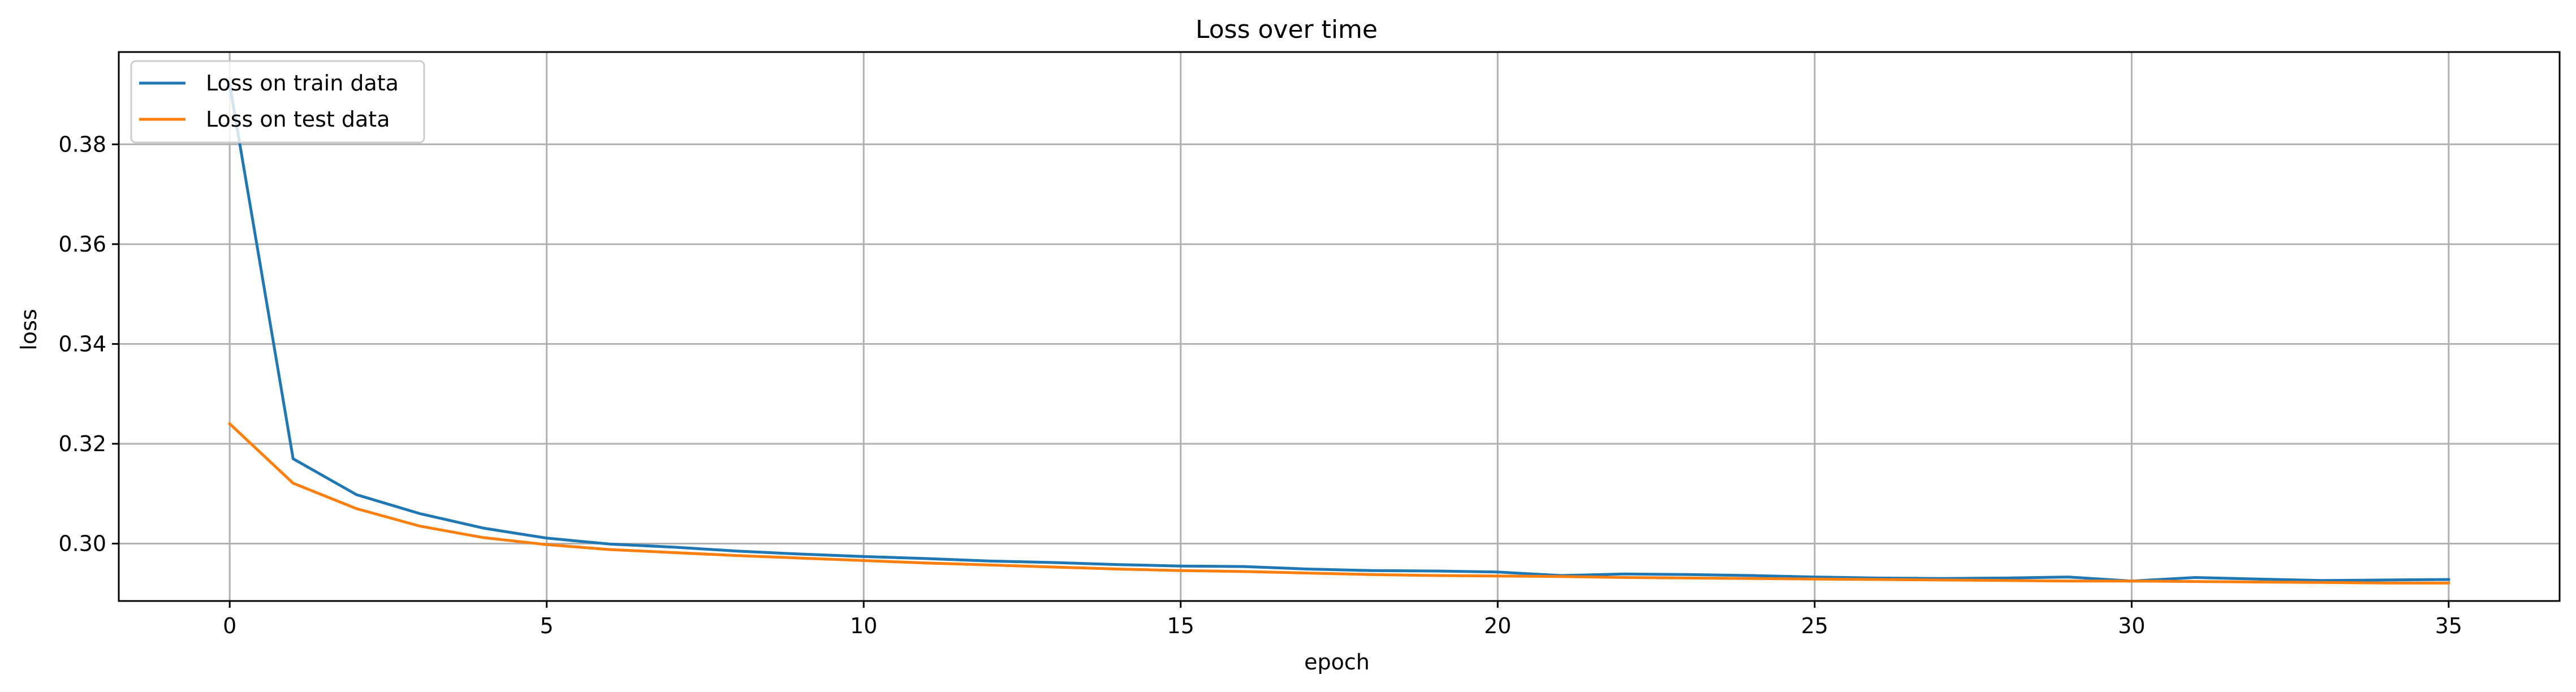  What do you see at coordinates (82, 244) in the screenshot?
I see `y-tick-label: 0.36` at bounding box center [82, 244].